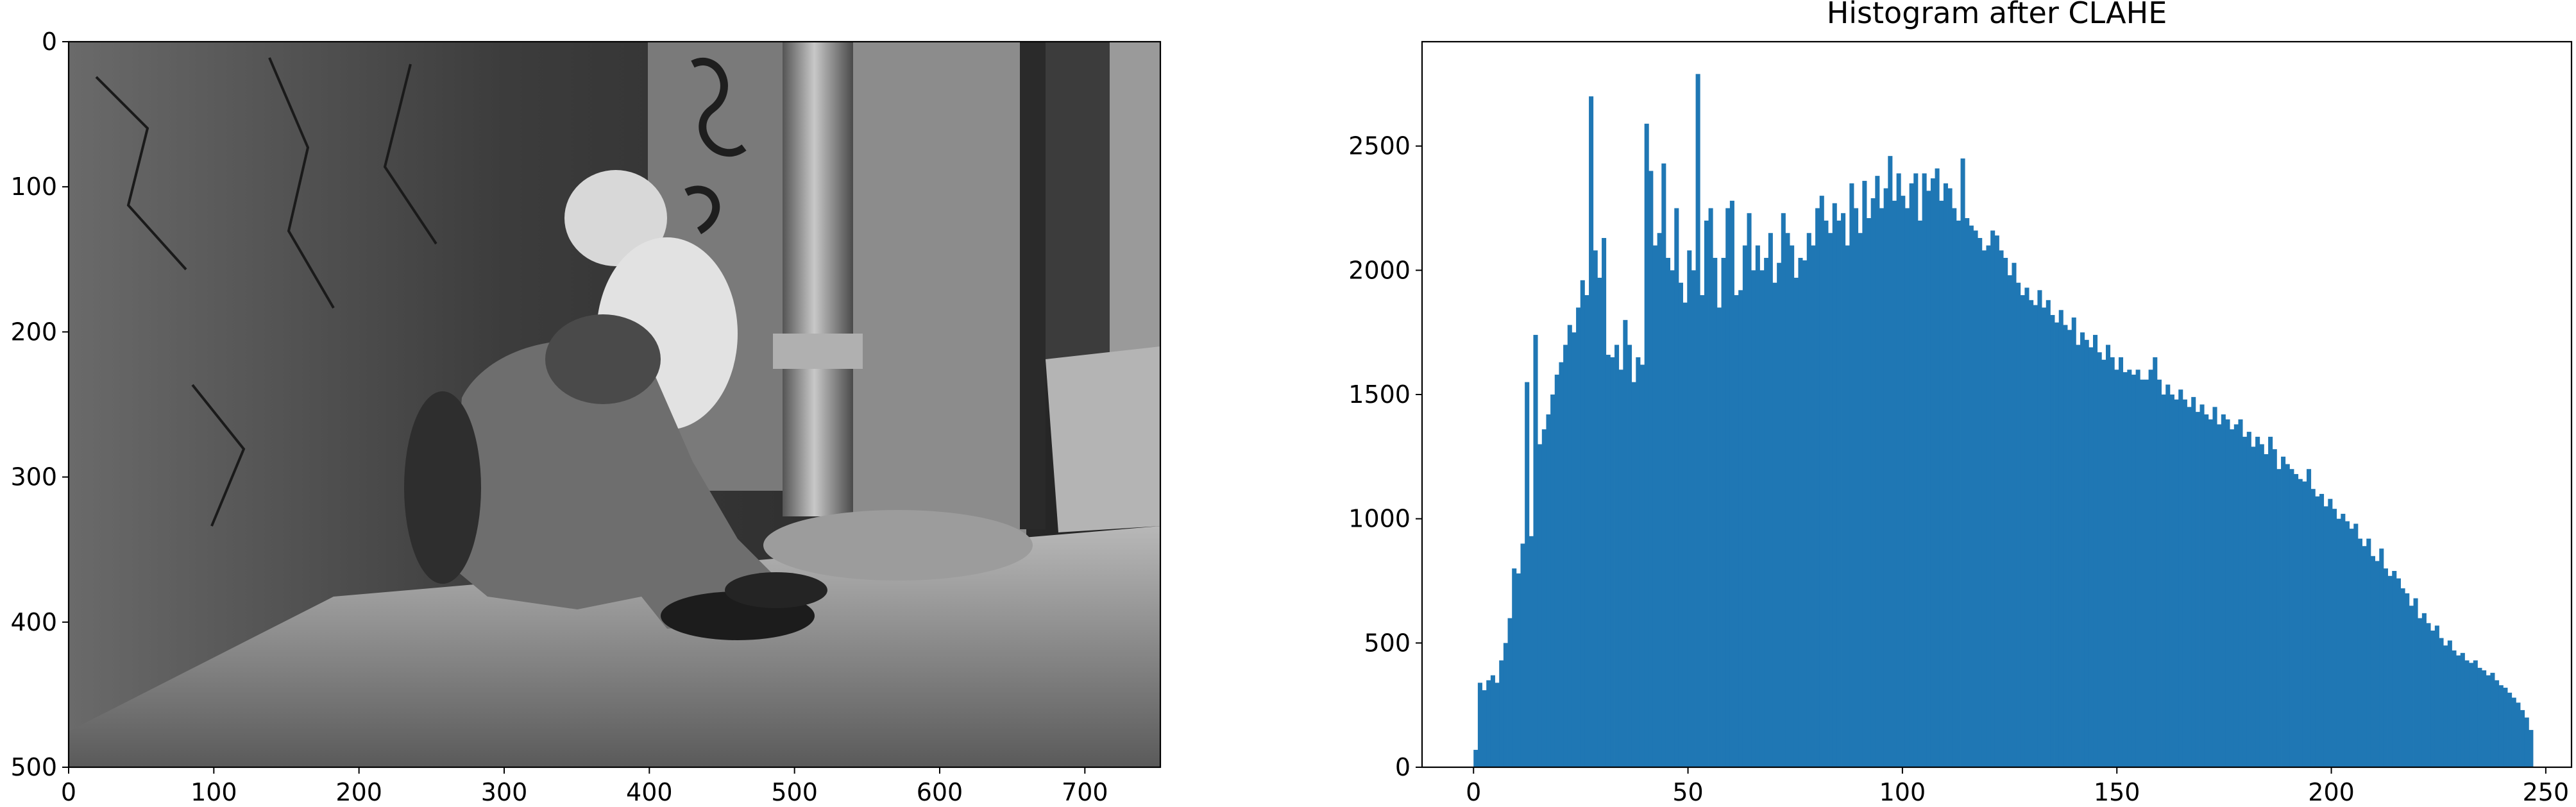  Describe the element at coordinates (33, 767) in the screenshot. I see `y-tick-label: 500` at that location.